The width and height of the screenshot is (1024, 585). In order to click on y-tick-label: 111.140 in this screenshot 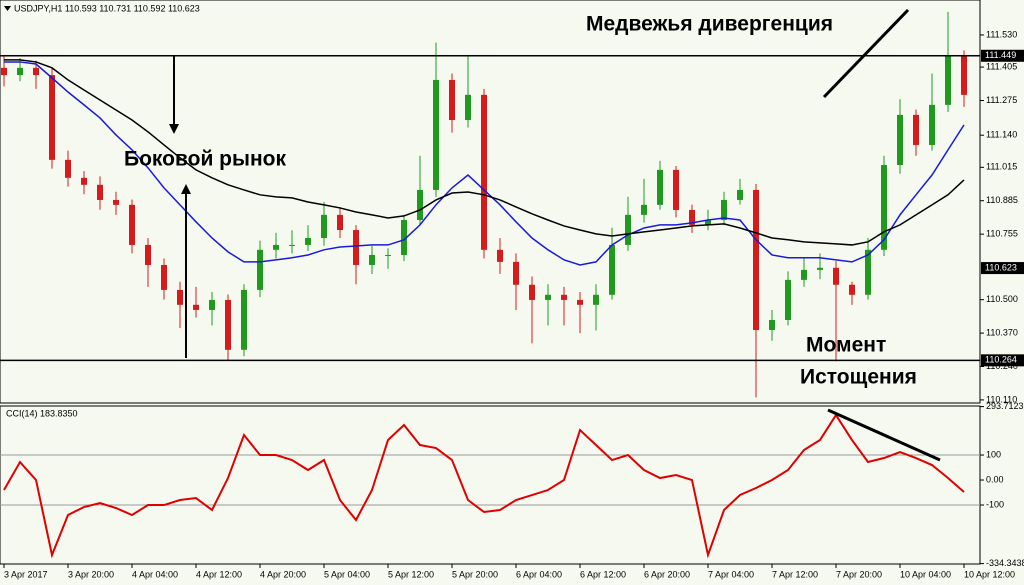, I will do `click(1001, 135)`.